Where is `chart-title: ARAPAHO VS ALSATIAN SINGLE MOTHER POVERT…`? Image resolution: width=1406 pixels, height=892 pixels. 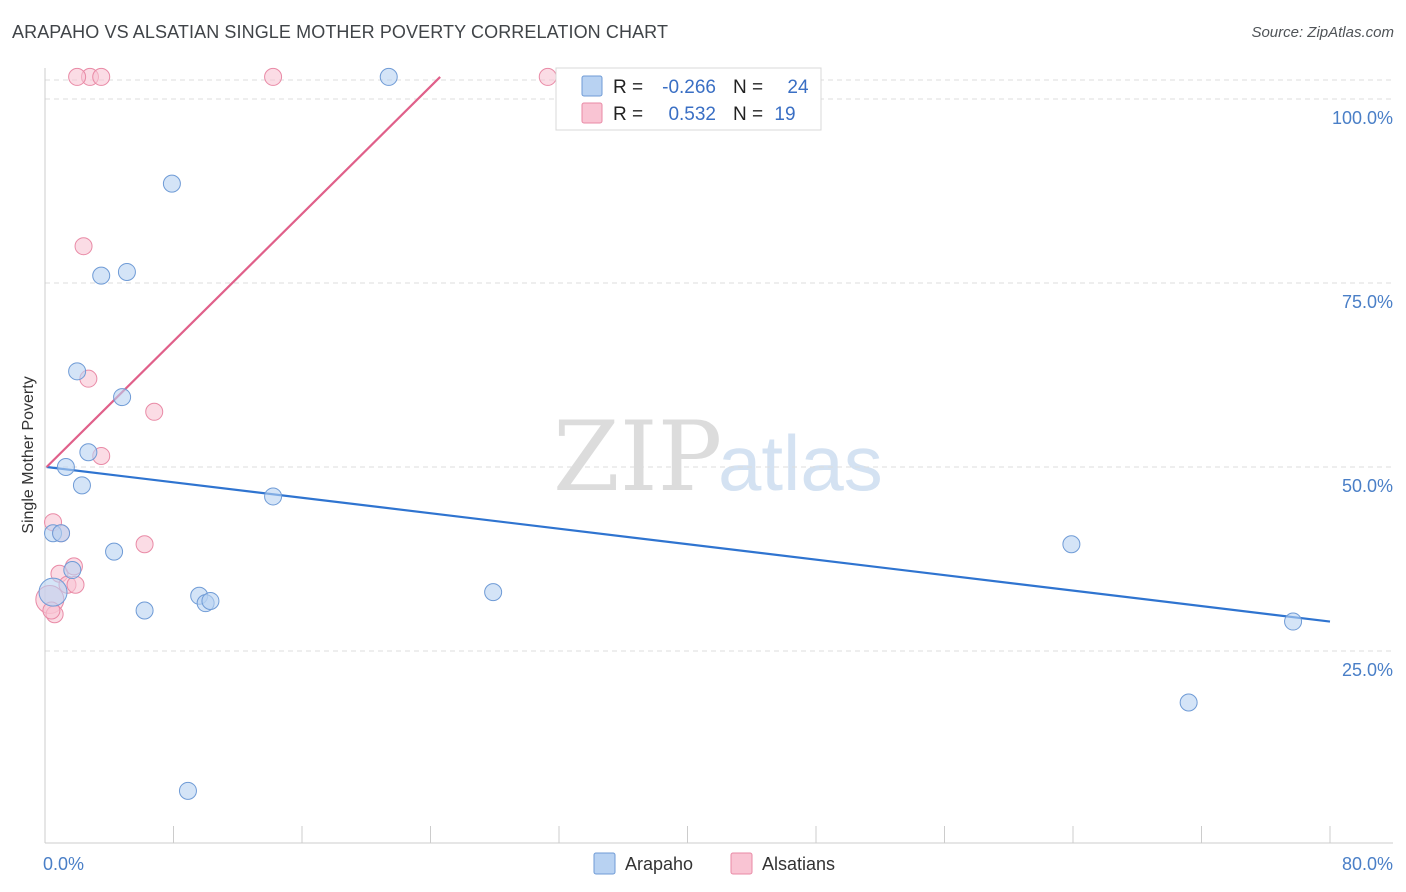 chart-title: ARAPAHO VS ALSATIAN SINGLE MOTHER POVERT… is located at coordinates (340, 32).